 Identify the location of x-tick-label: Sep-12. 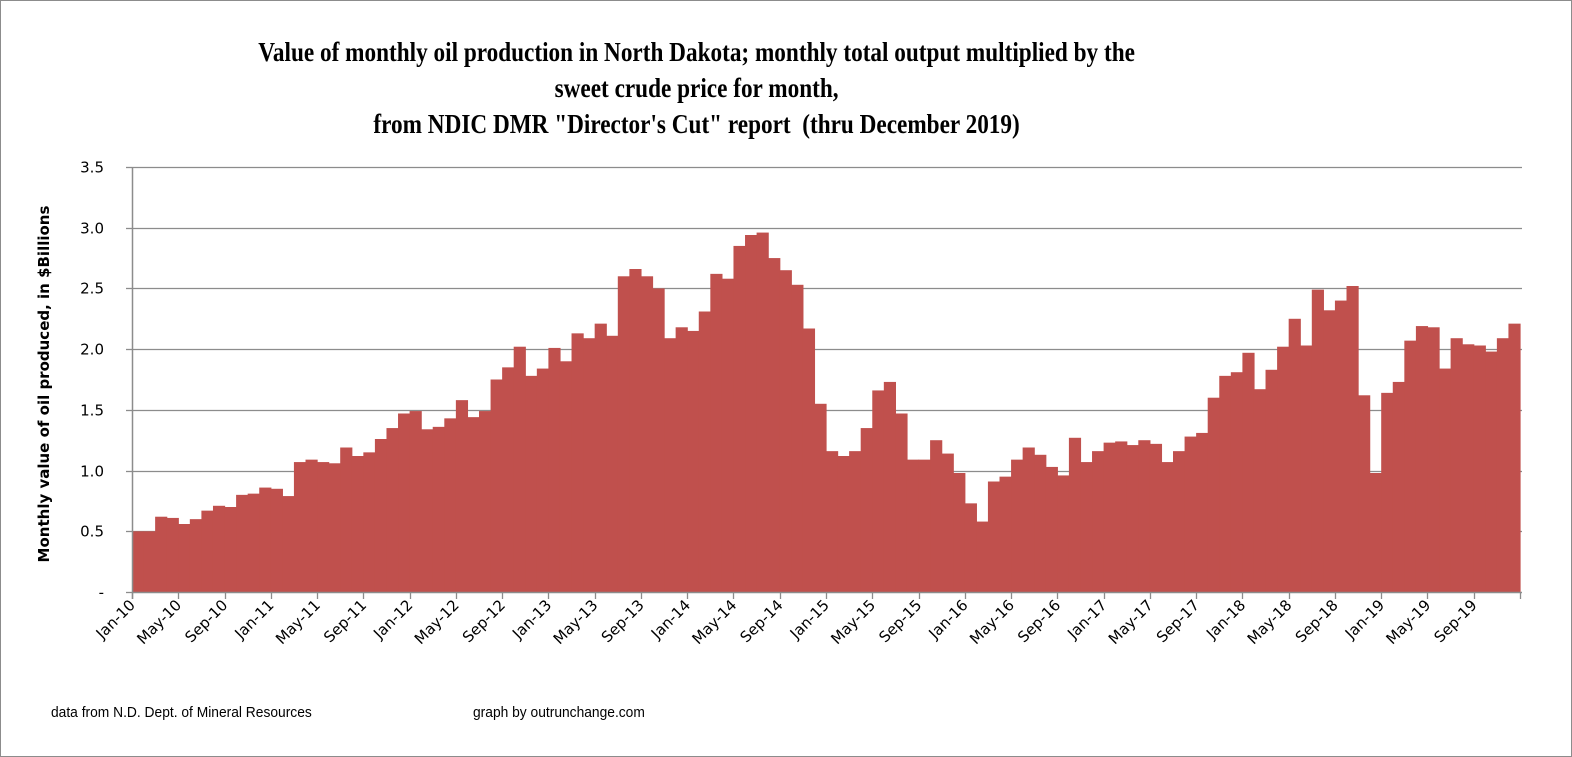
(484, 621).